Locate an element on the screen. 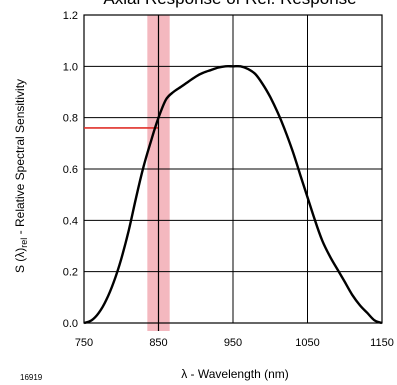  y-tick-label-4: 0.8 is located at coordinates (70, 119).